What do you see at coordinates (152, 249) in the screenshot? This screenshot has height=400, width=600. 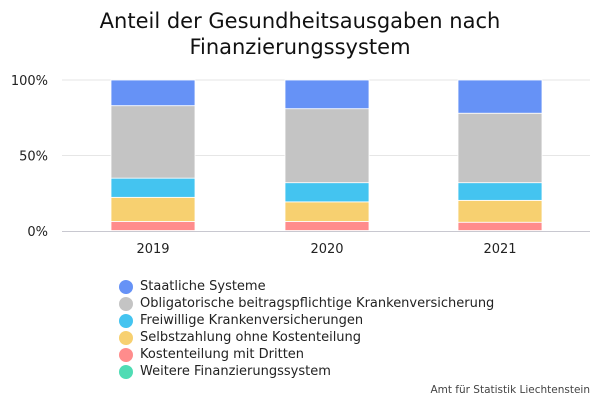 I see `x-tick-label: 2019` at bounding box center [152, 249].